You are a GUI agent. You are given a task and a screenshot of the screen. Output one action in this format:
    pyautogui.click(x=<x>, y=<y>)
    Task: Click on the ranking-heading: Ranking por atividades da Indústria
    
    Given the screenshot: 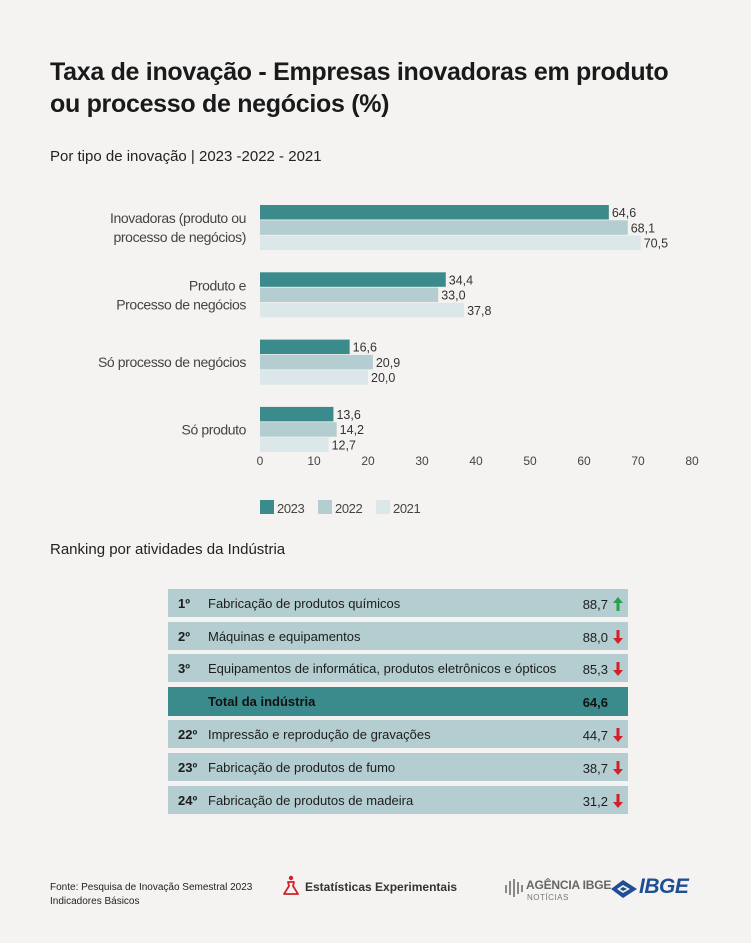 What is the action you would take?
    pyautogui.click(x=168, y=549)
    